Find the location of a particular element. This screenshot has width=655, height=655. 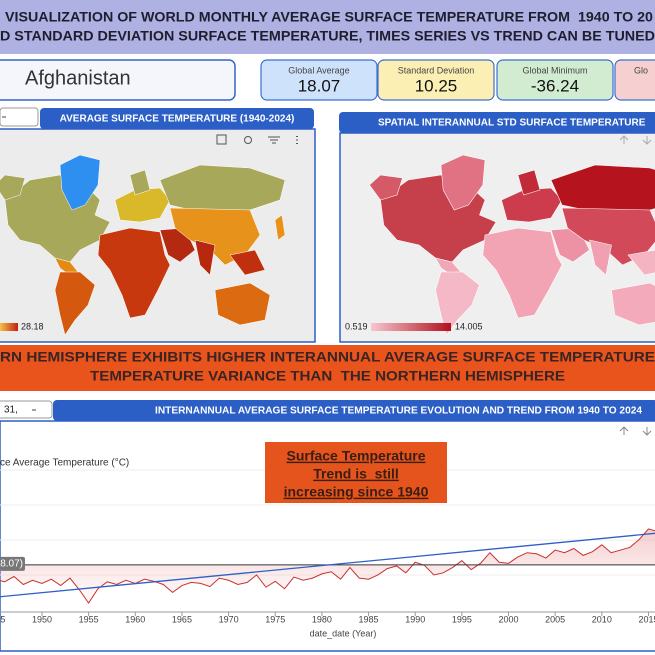

insight-banner is located at coordinates (327, 368).